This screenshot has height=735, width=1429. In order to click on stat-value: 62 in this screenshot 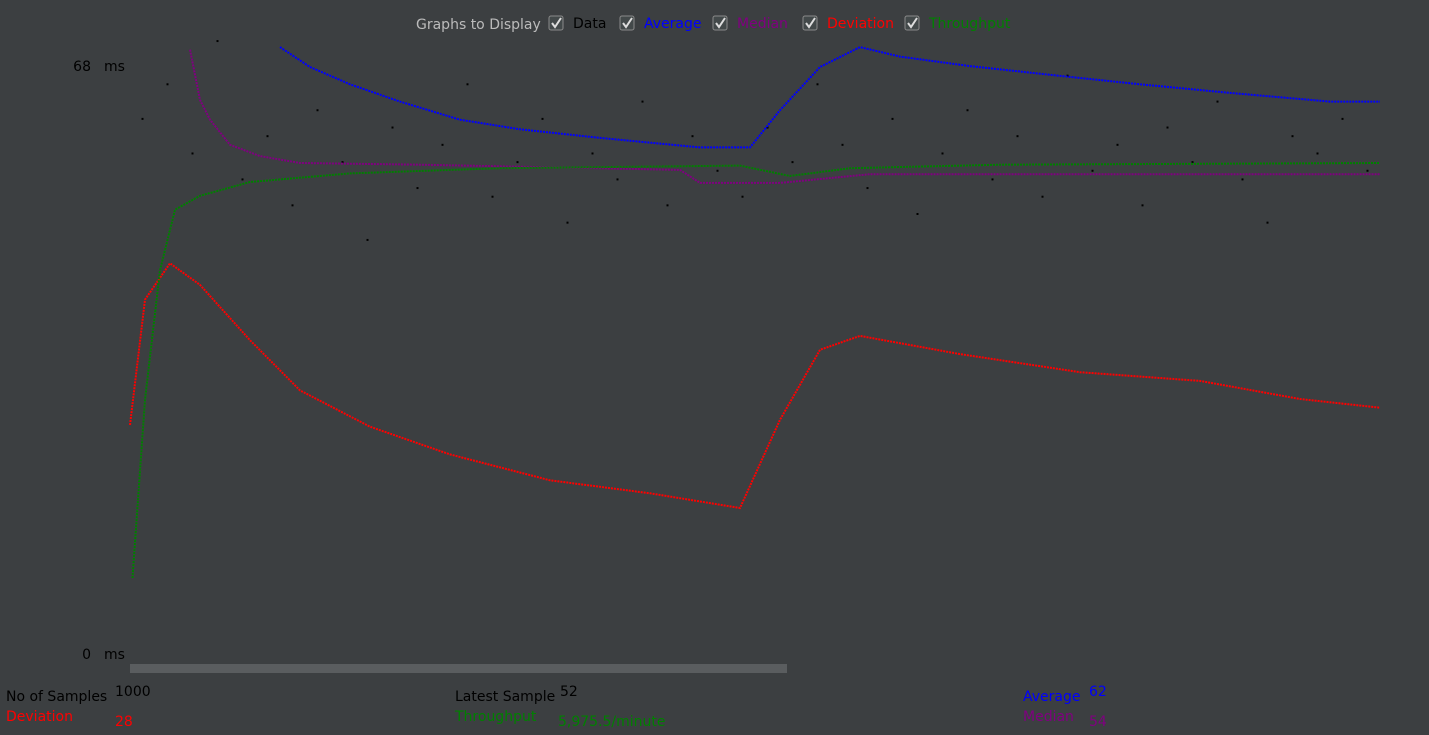, I will do `click(1098, 692)`.